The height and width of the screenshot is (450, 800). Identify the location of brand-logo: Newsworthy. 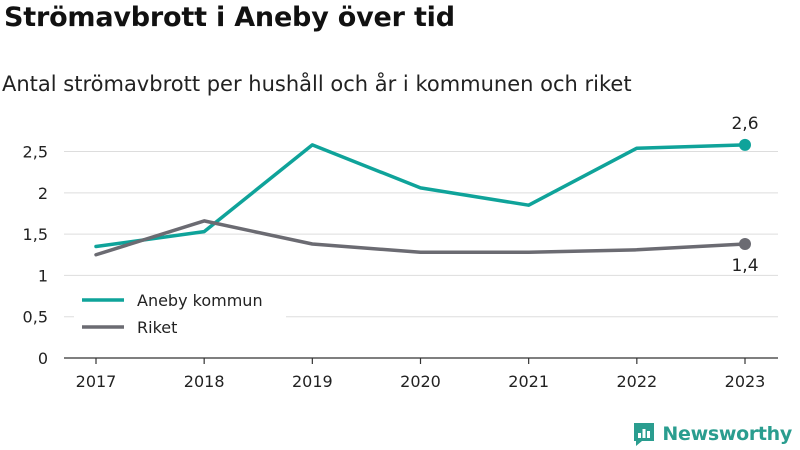
(712, 434).